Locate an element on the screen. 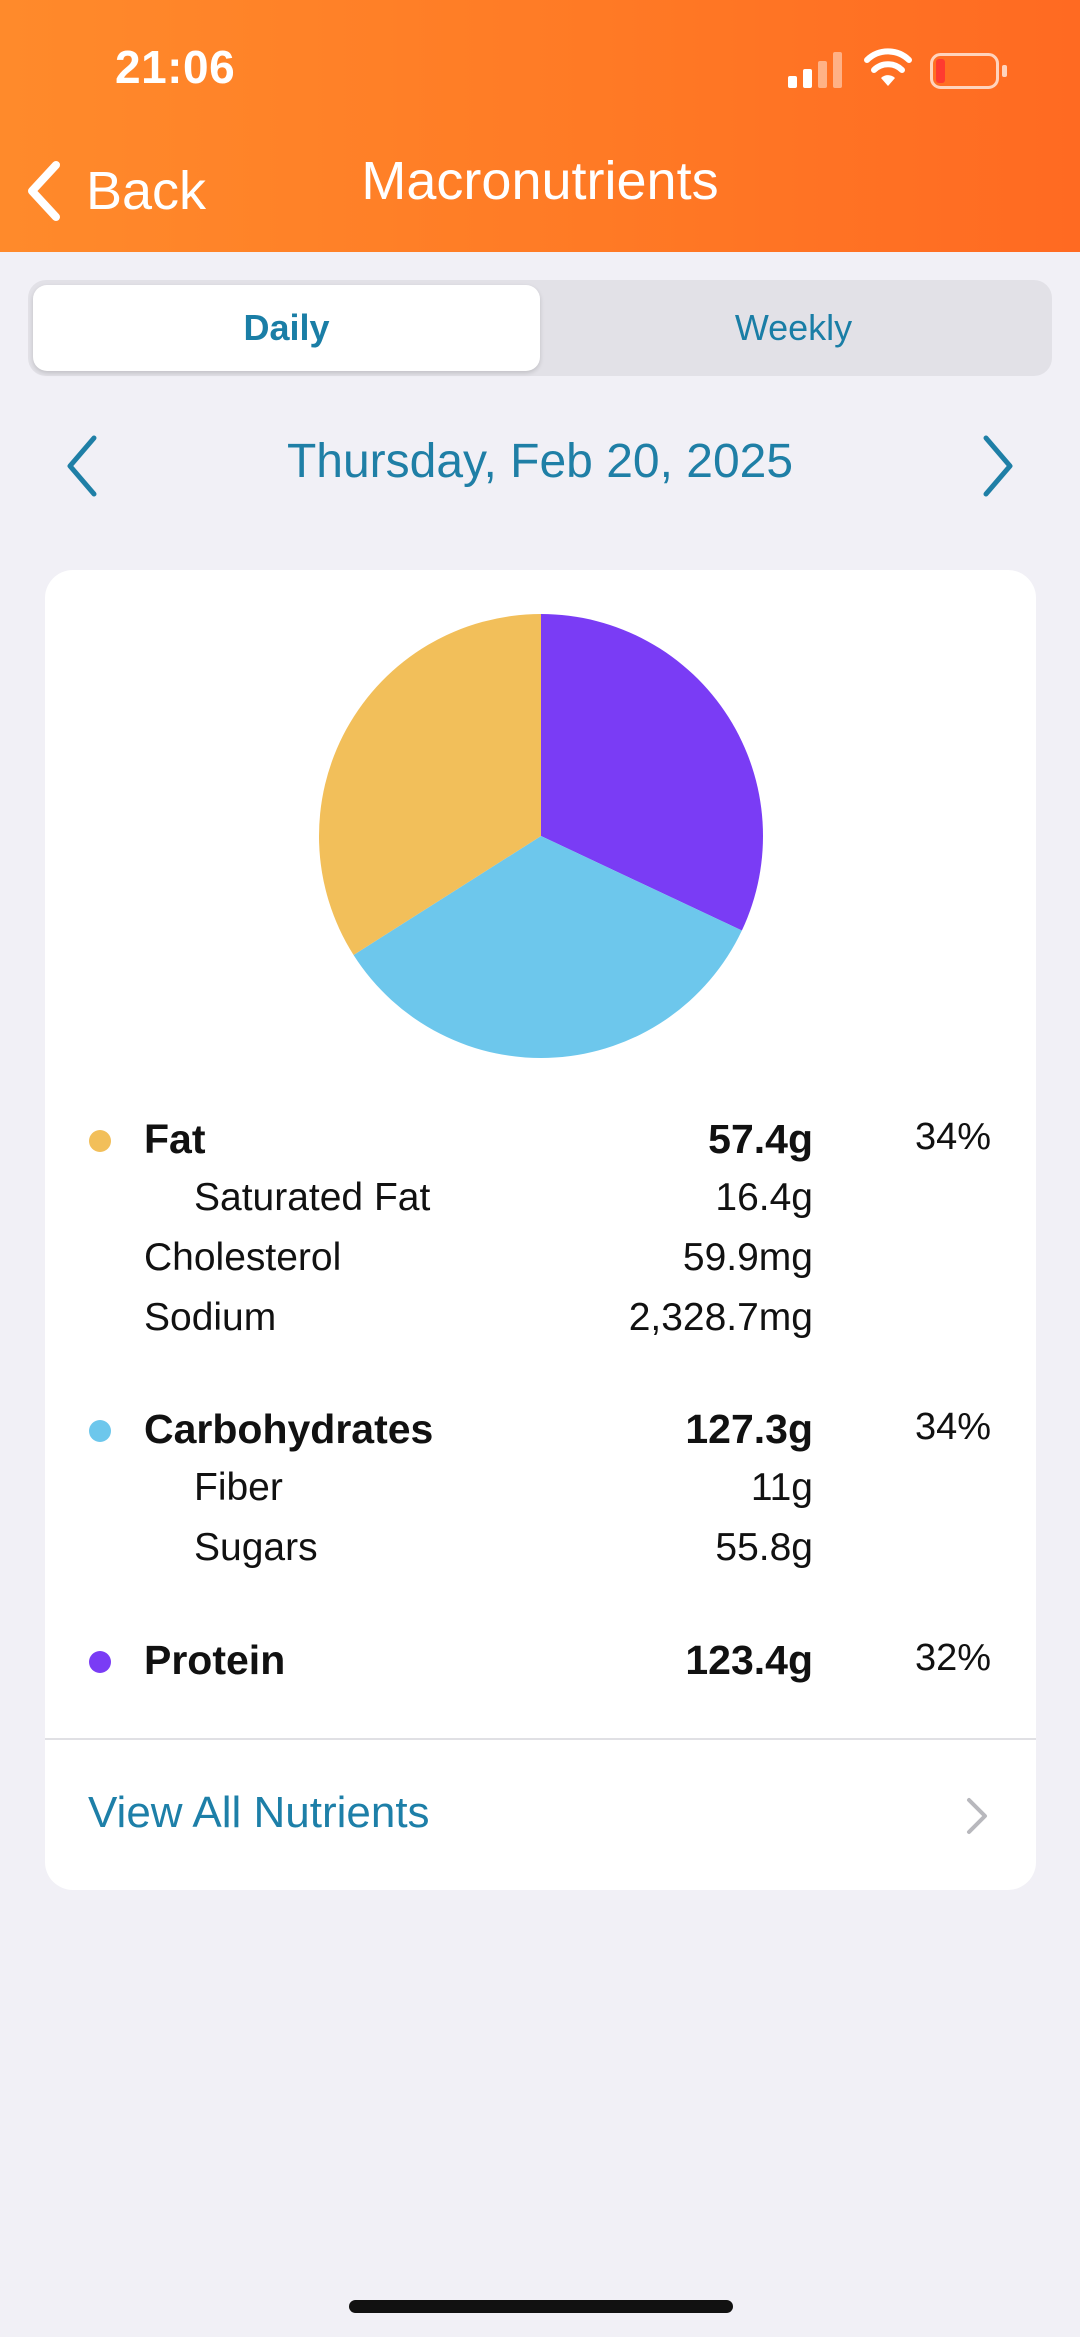 The height and width of the screenshot is (2337, 1080). wifi-icon is located at coordinates (888, 67).